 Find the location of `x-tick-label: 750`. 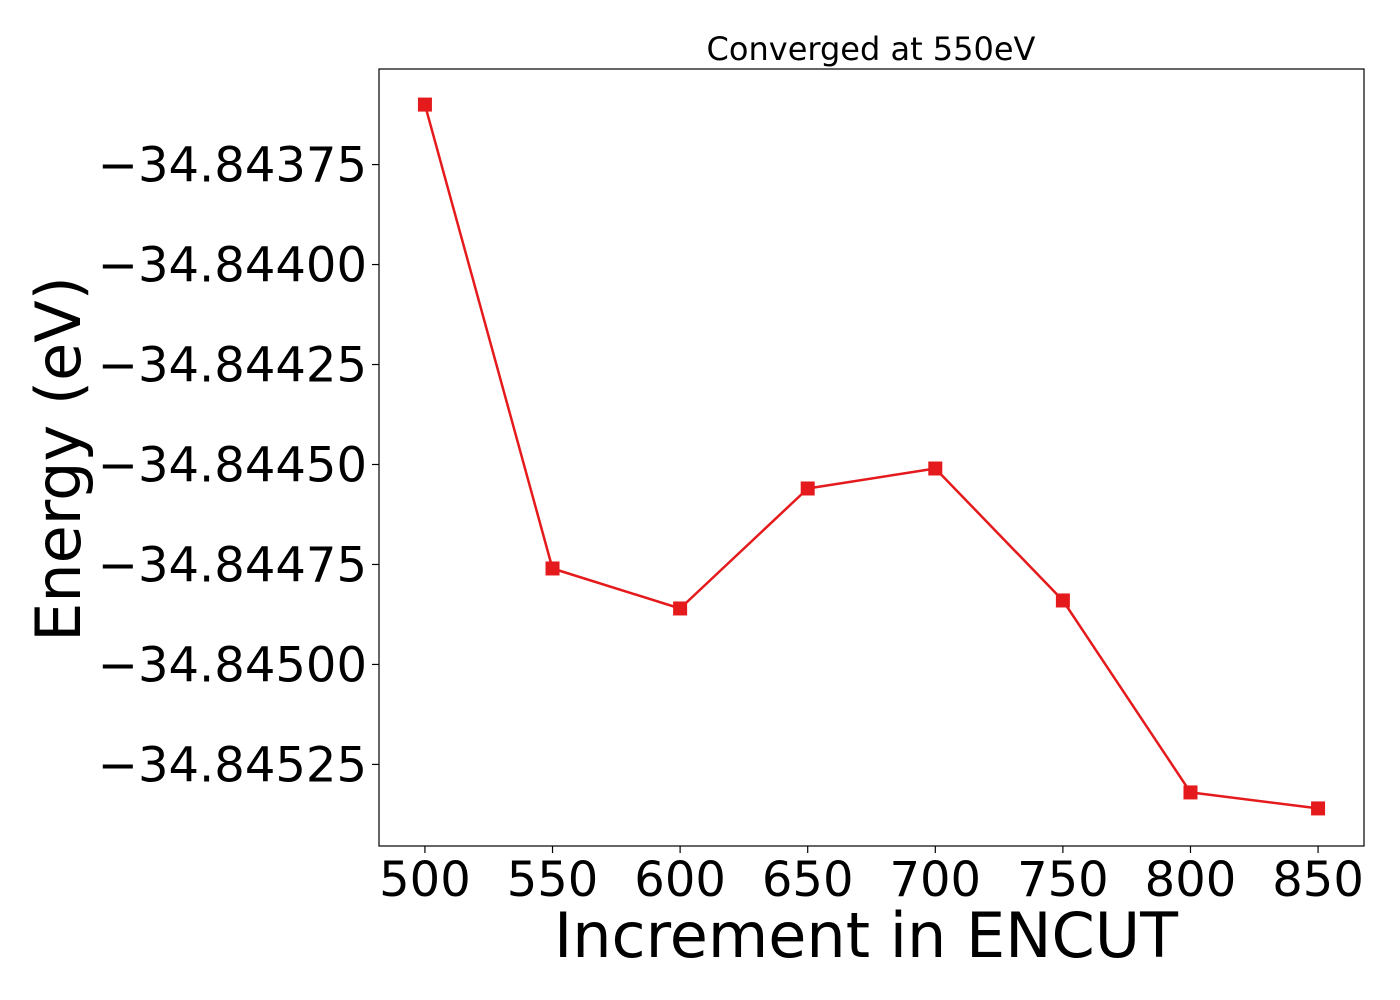

x-tick-label: 750 is located at coordinates (1063, 880).